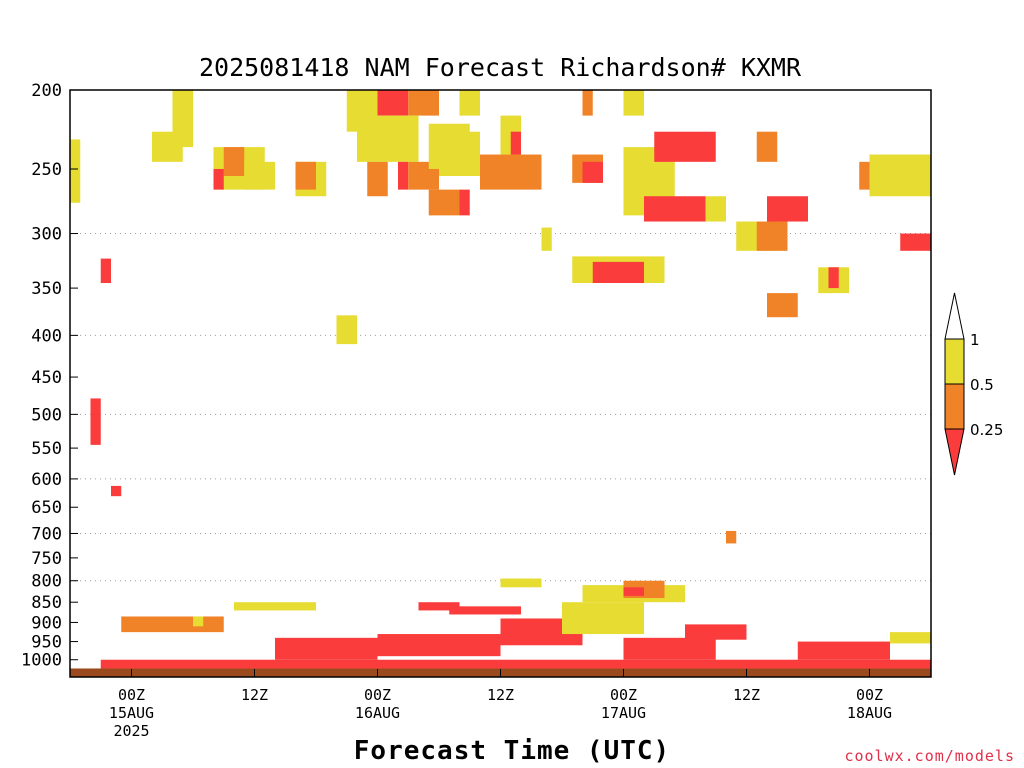  I want to click on y-tick-label: 400, so click(46, 336).